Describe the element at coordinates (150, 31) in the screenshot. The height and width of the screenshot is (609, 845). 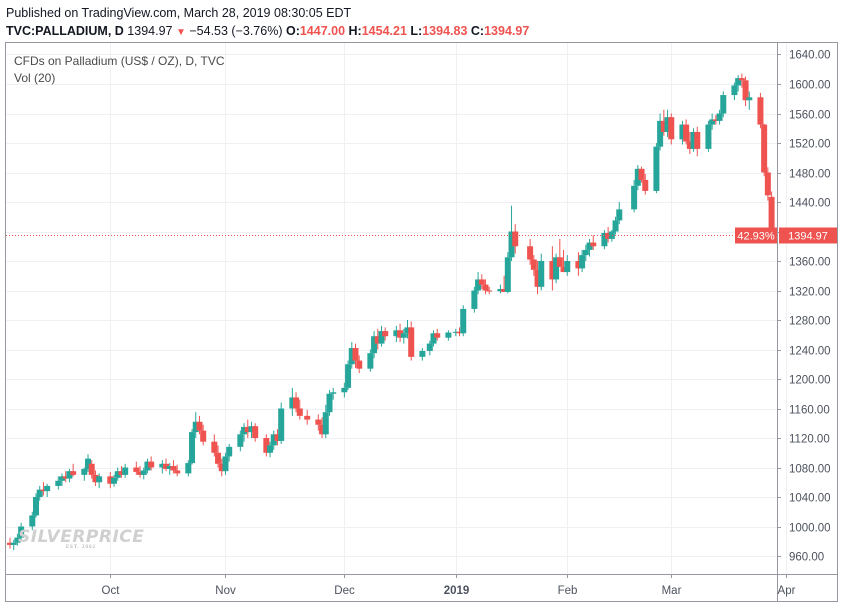
I see `last-price: 1394.97` at that location.